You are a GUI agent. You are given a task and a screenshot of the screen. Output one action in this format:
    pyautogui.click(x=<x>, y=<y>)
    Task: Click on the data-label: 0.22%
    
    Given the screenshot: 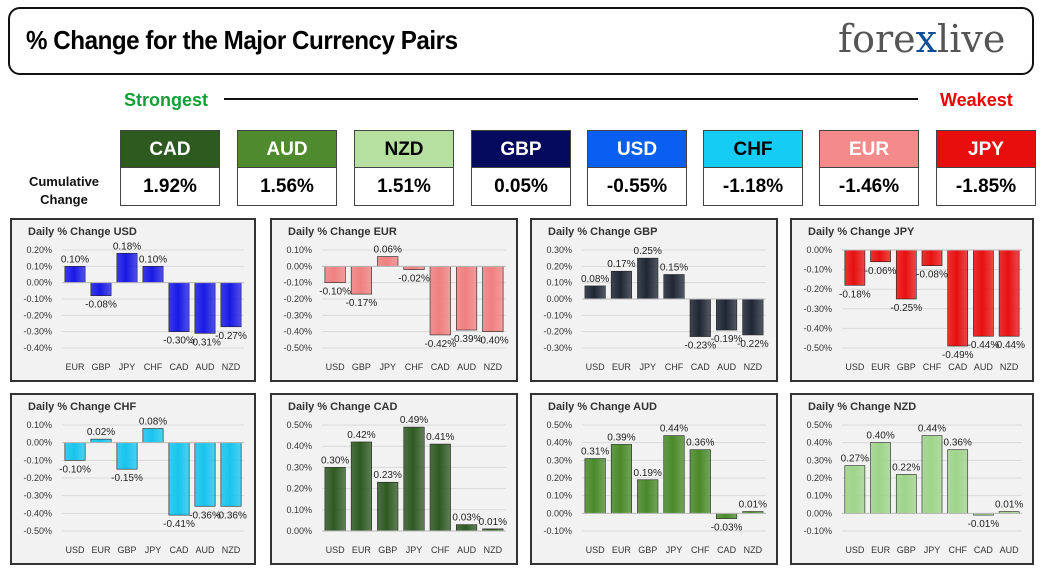 What is the action you would take?
    pyautogui.click(x=906, y=467)
    